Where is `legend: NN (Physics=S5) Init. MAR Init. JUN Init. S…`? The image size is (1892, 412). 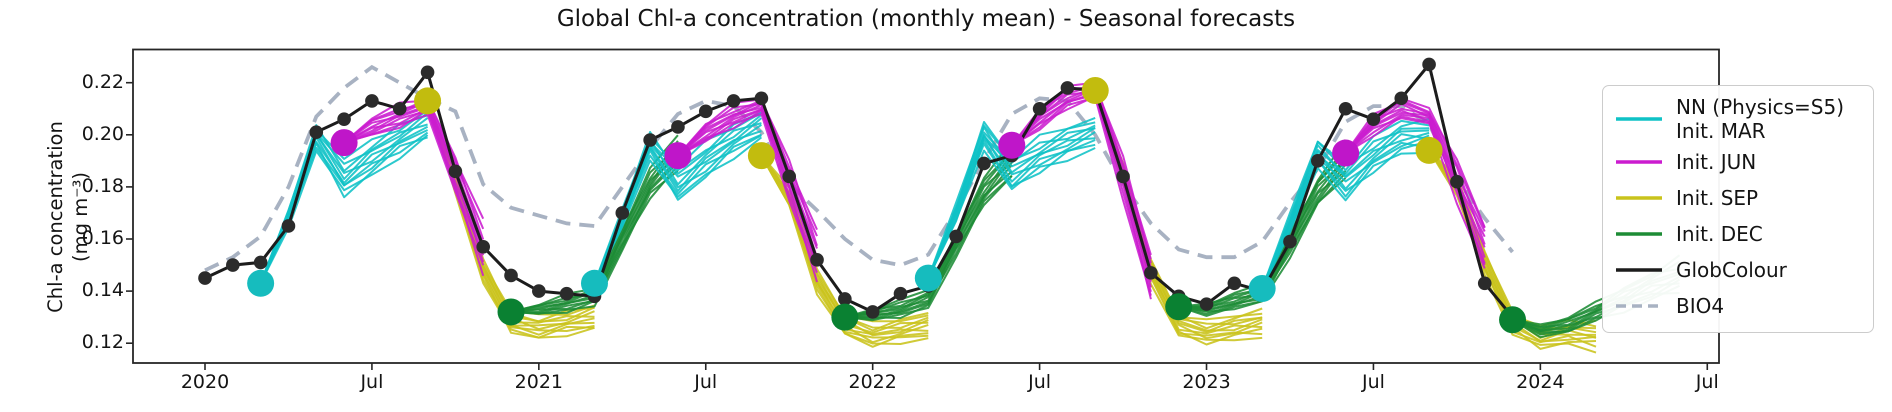 legend: NN (Physics=S5) Init. MAR Init. JUN Init. S… is located at coordinates (1738, 209).